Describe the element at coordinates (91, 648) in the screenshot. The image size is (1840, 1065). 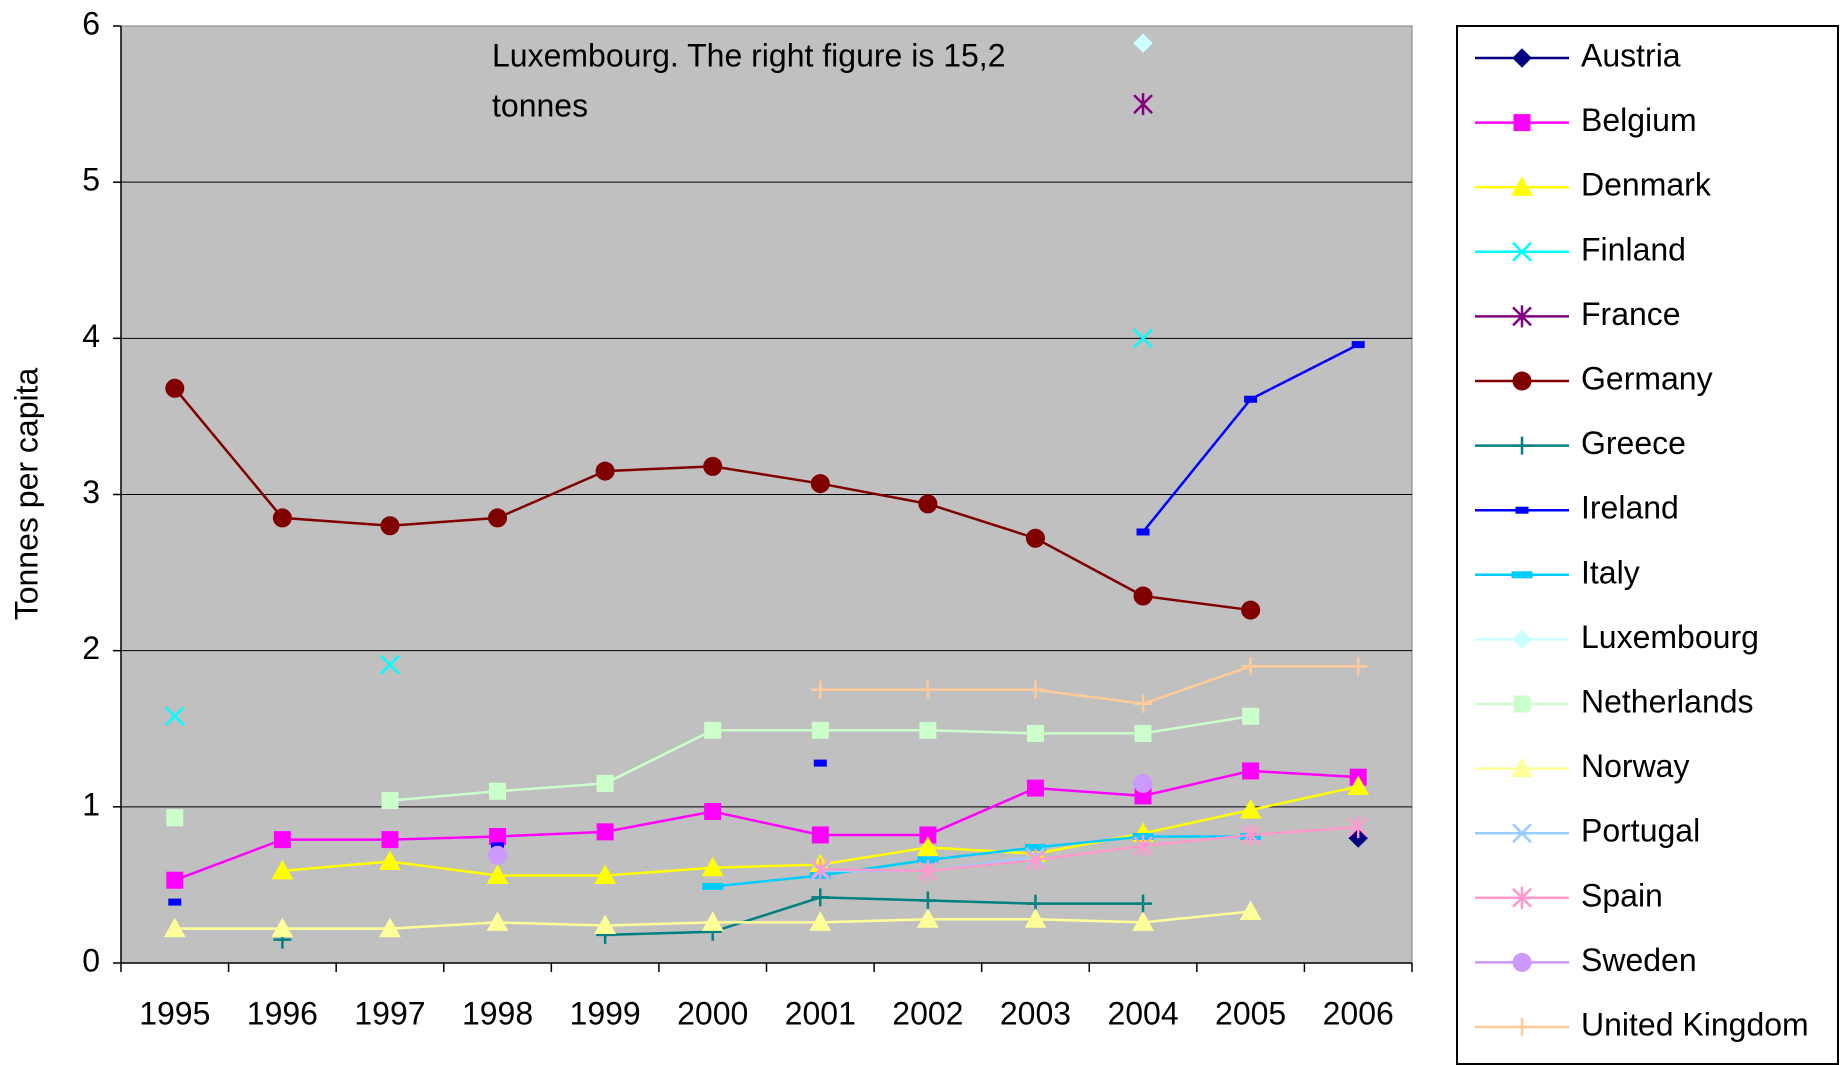
I see `y-tick-label: 2` at that location.